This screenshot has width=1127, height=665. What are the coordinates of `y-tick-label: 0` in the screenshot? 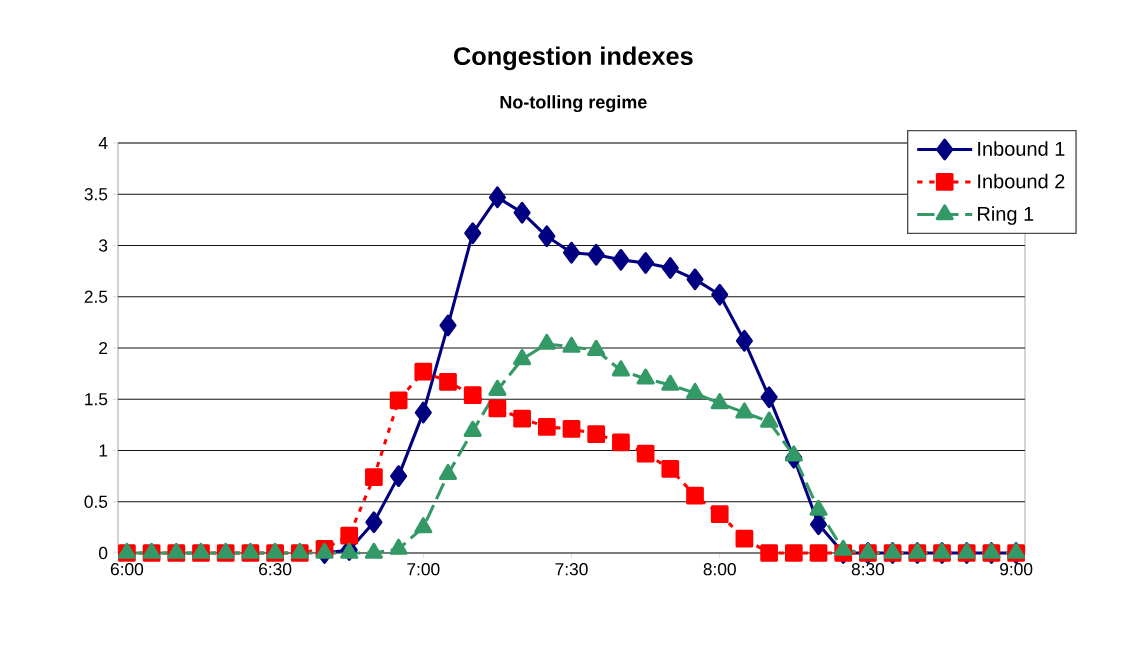 It's located at (103, 553).